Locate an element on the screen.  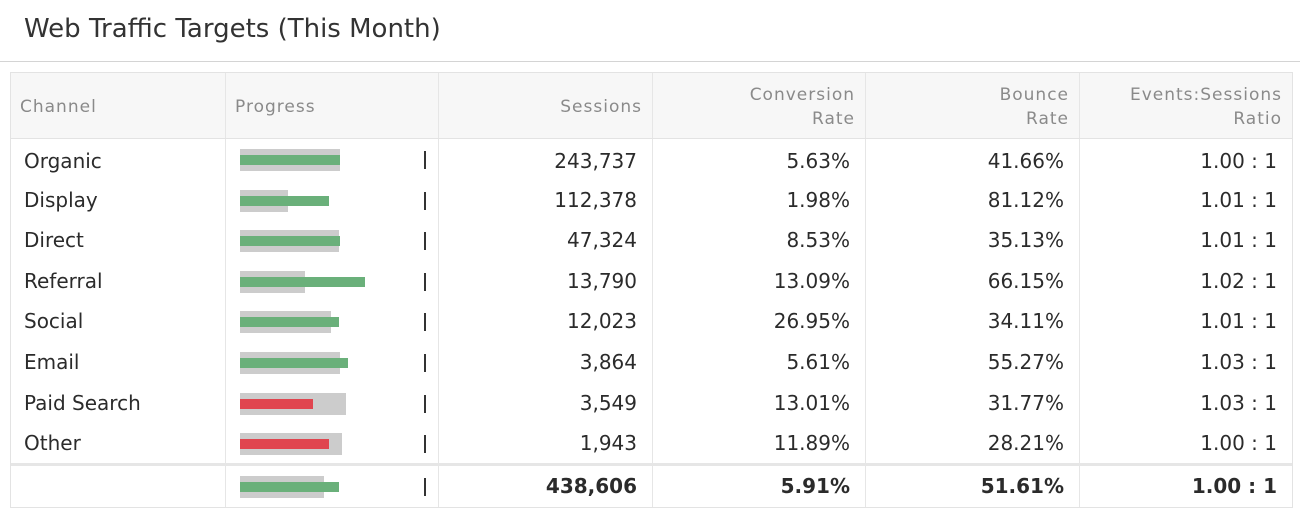
table-row: Display 112,378 1.98% 81.12% 1.01 : 1 is located at coordinates (651, 200).